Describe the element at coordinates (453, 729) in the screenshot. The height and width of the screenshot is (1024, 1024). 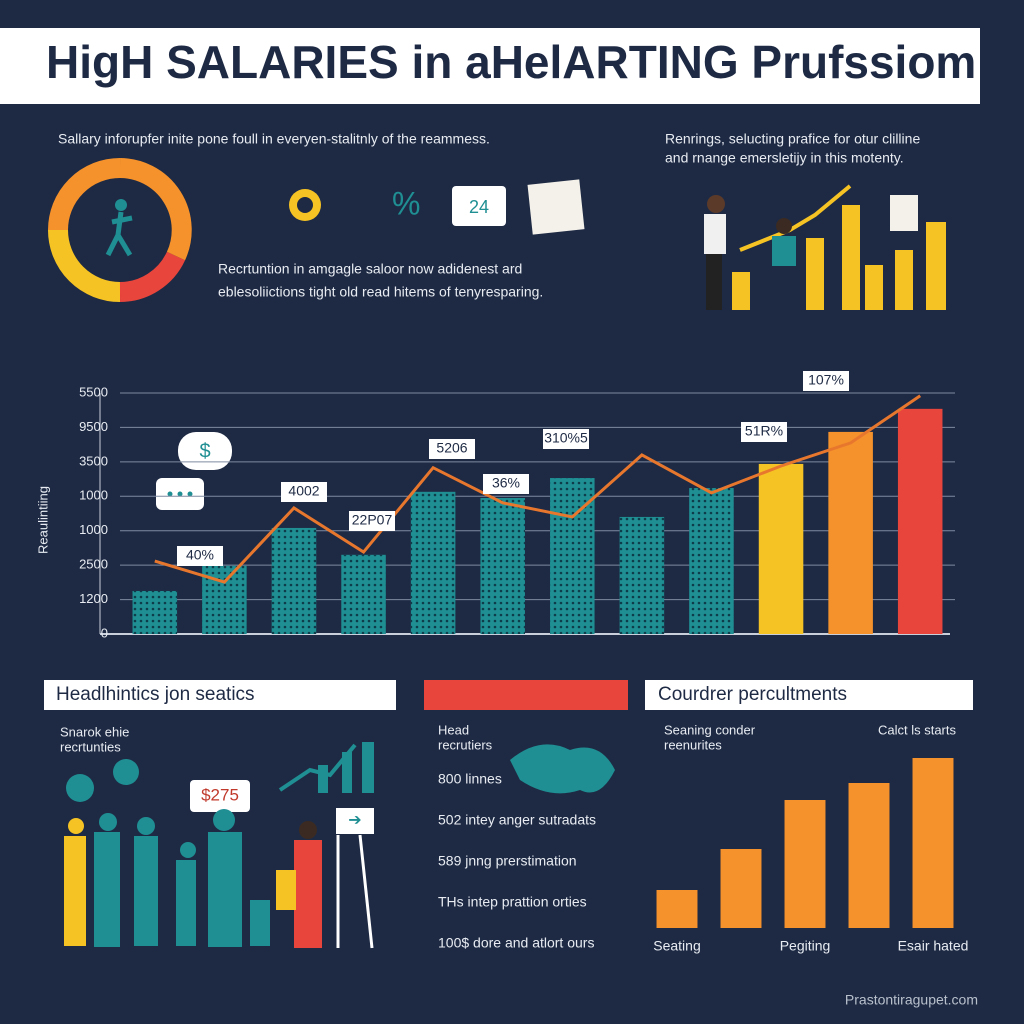
I see `panel-text: Head` at that location.